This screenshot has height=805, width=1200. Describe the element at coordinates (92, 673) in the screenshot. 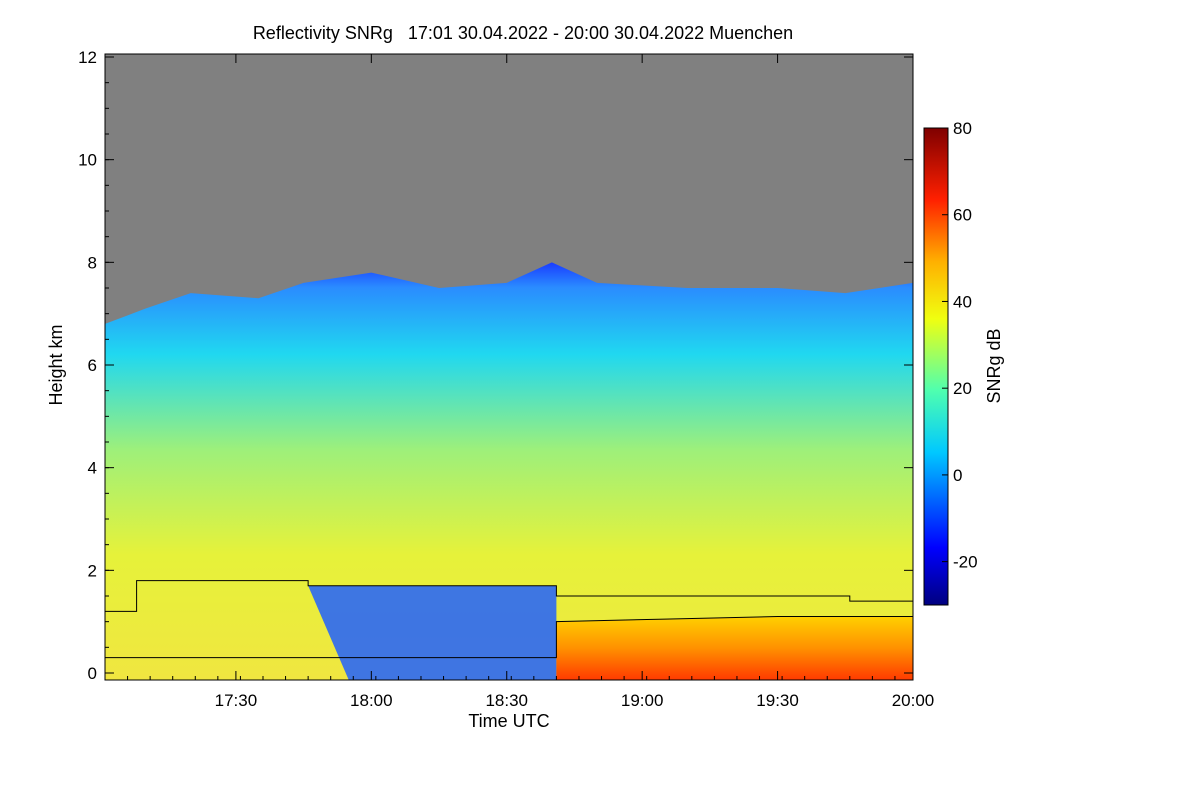

I see `y-tick-label: 0` at that location.